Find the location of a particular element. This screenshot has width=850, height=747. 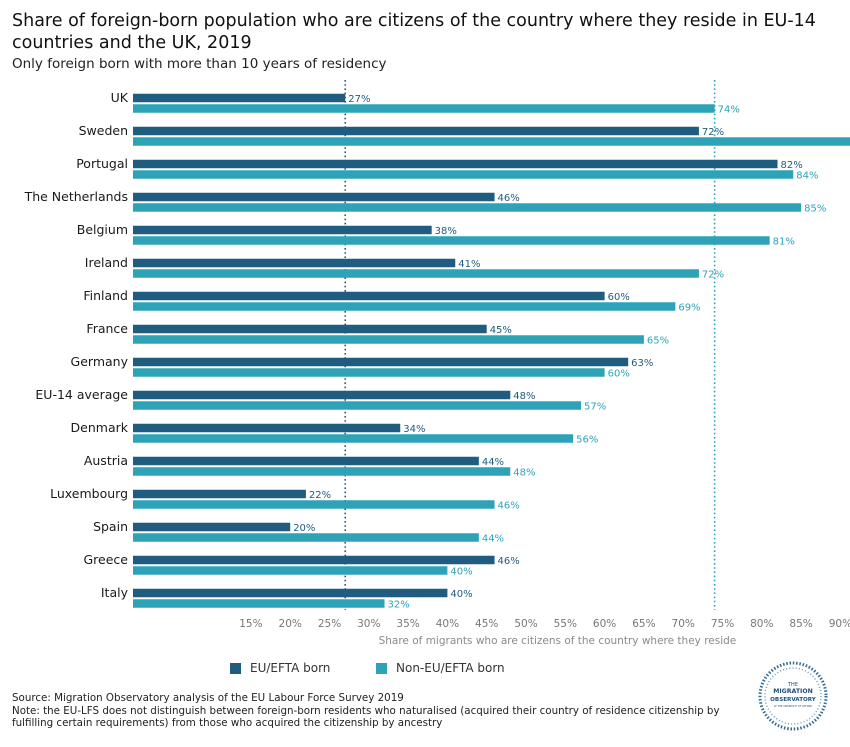

data-label-non-eu-efta: 69% is located at coordinates (689, 307).